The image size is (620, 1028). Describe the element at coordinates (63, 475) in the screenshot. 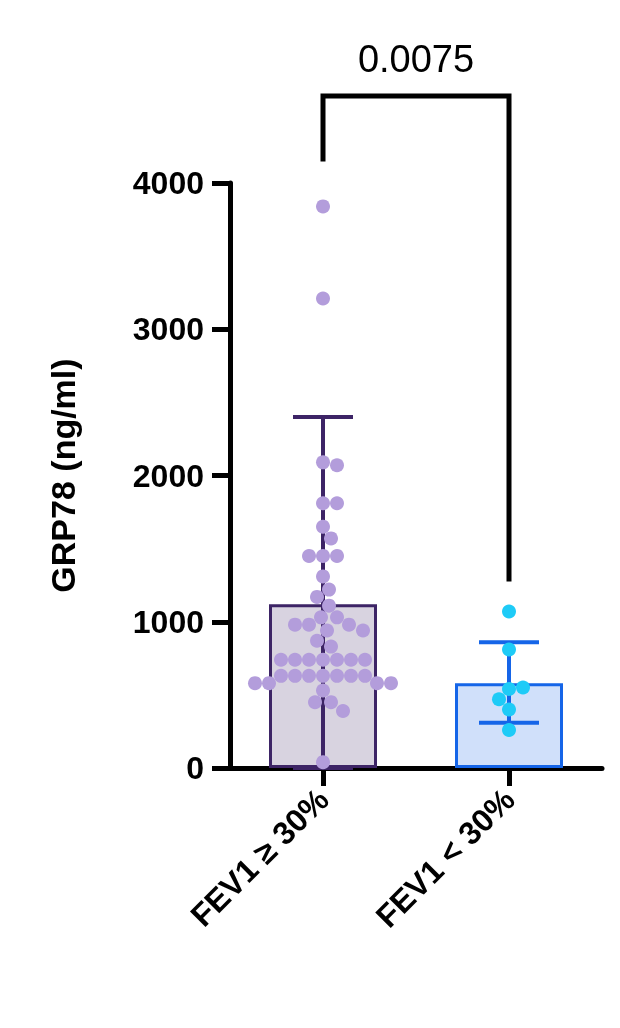

I see `y-axis-title: GRP78 (ng/ml)` at that location.